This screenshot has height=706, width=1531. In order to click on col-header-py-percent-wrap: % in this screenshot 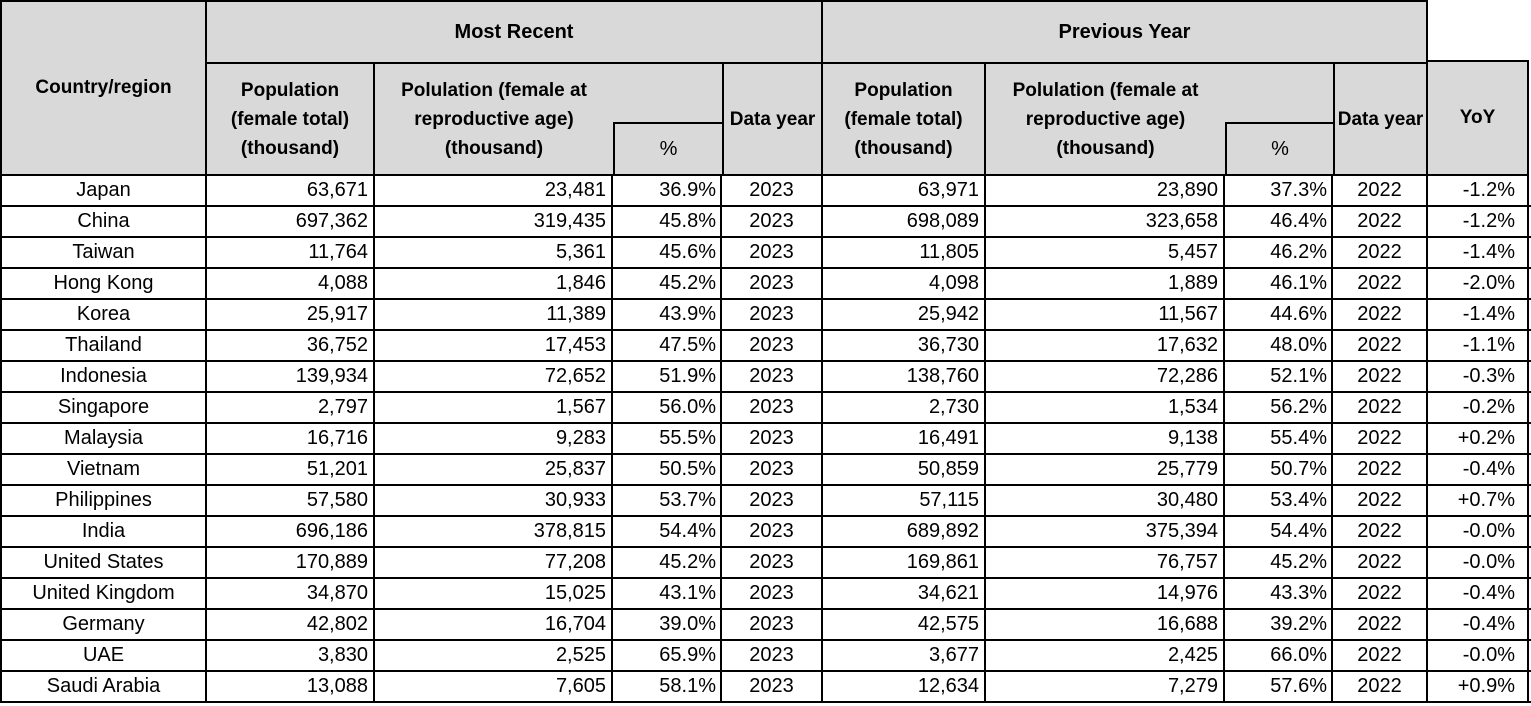, I will do `click(1279, 119)`.